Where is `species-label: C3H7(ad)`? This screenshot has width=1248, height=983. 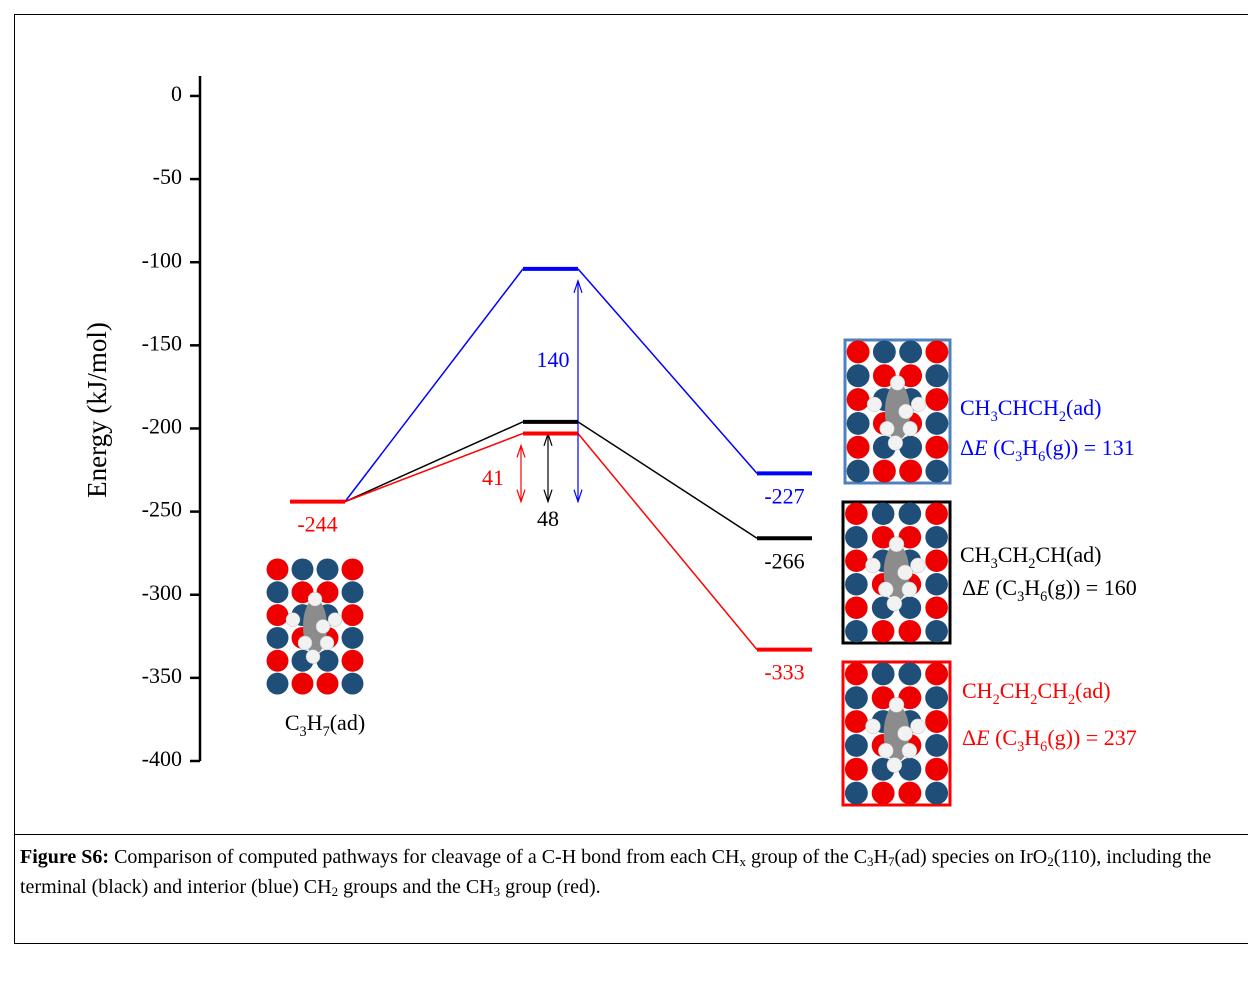
species-label: C3H7(ad) is located at coordinates (325, 725).